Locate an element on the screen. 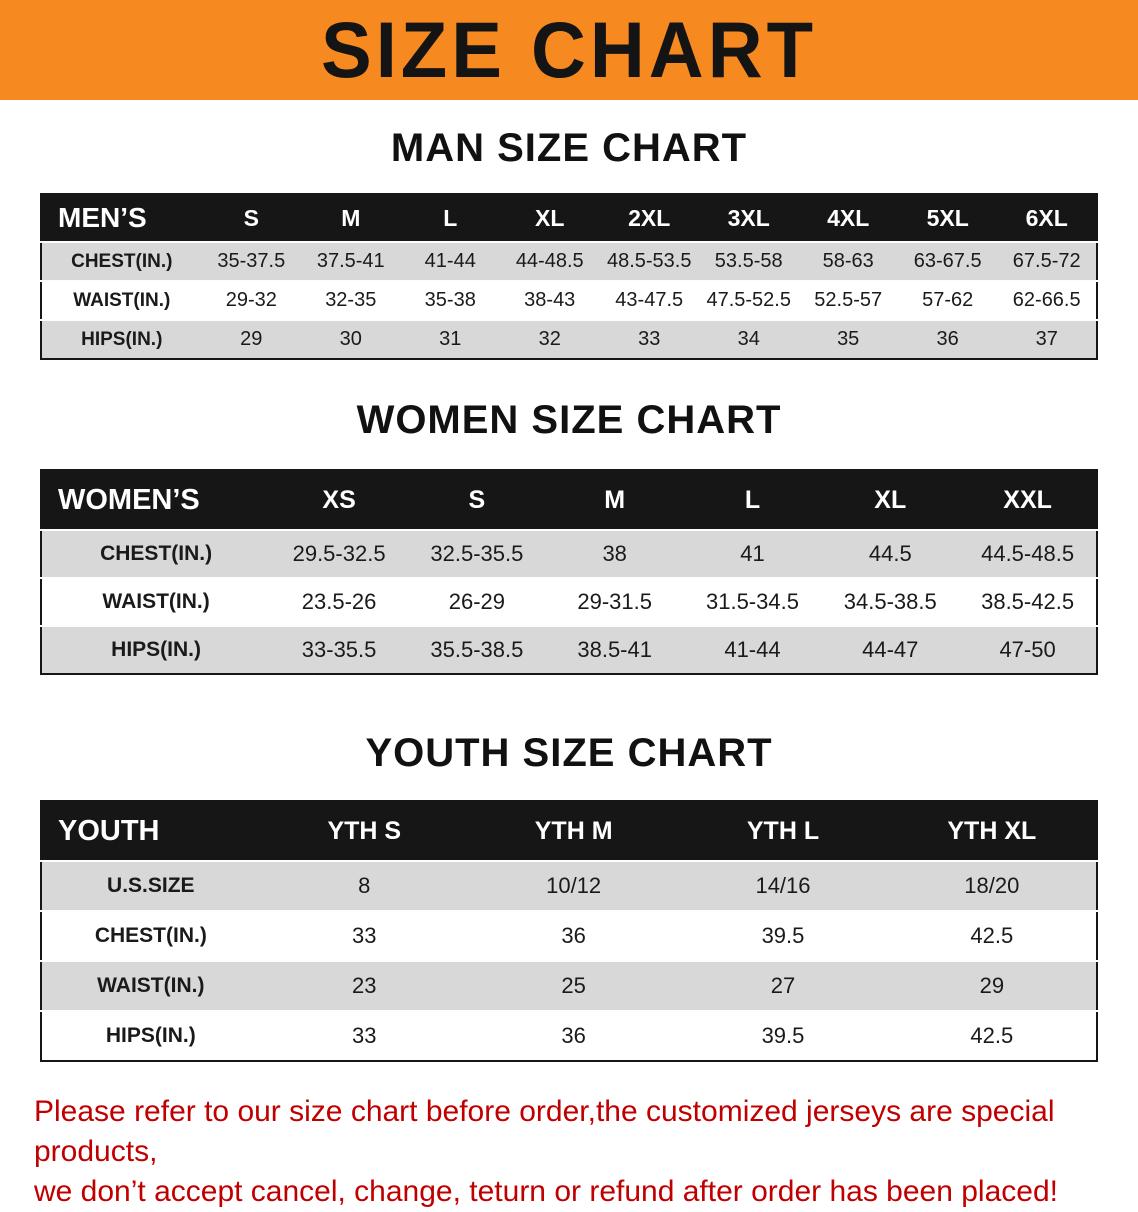 This screenshot has height=1212, width=1138. value-cell: 27 is located at coordinates (783, 985).